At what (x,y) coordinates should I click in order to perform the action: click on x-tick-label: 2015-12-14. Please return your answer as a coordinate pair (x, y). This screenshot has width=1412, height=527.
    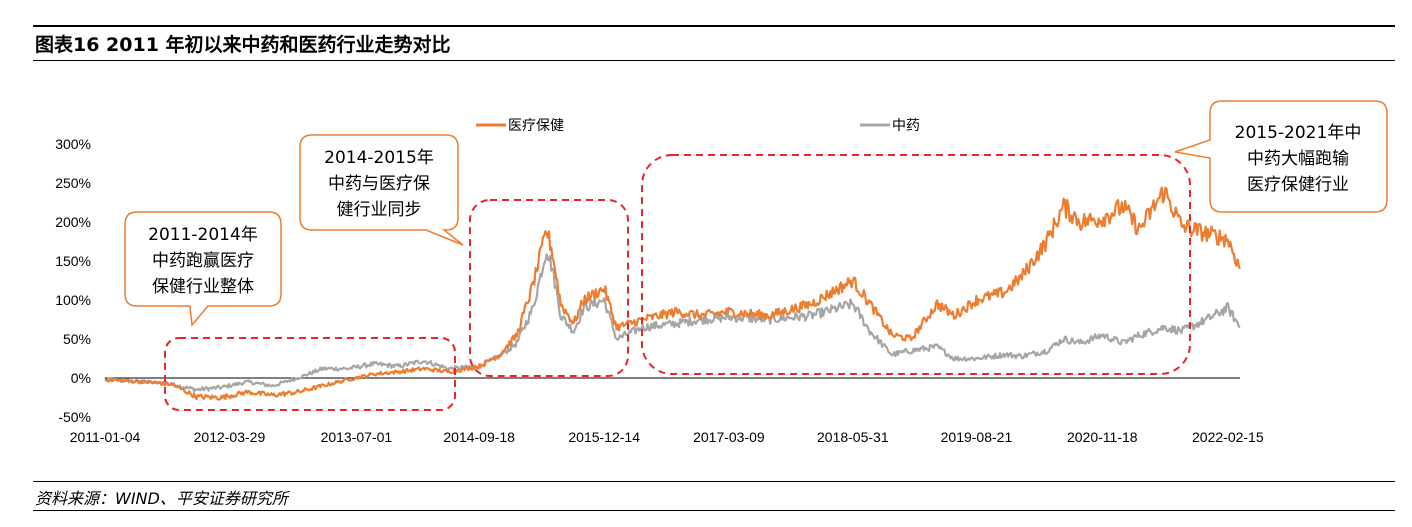
    Looking at the image, I should click on (604, 437).